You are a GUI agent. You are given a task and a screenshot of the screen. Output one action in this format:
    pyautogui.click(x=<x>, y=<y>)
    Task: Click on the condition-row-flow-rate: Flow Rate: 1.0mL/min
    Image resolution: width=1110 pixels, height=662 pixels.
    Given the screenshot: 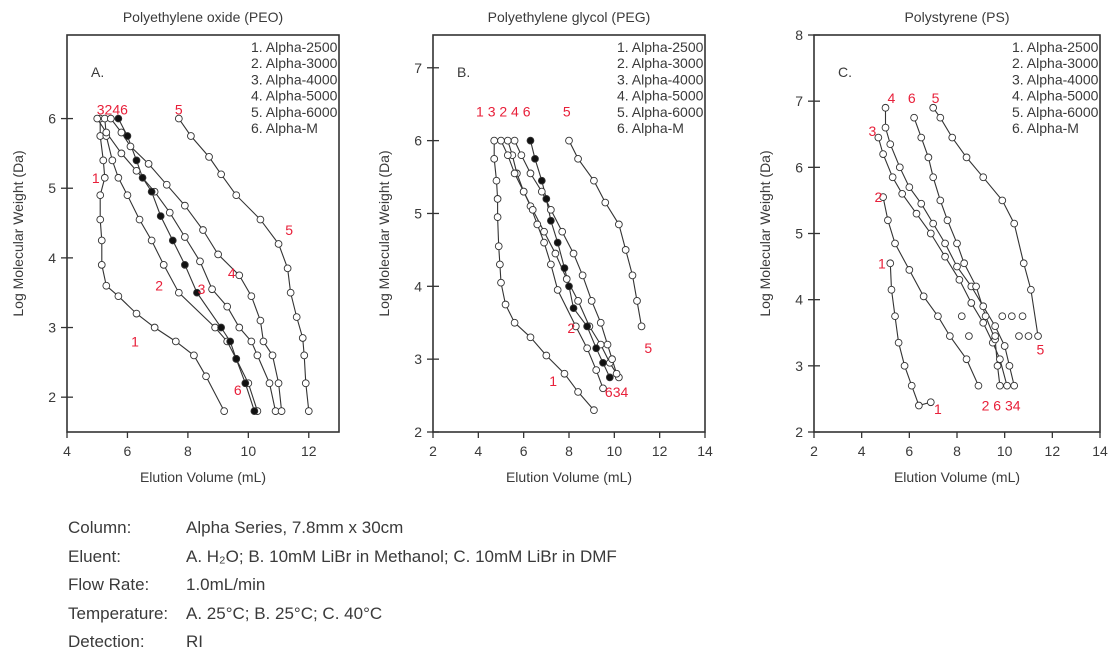 What is the action you would take?
    pyautogui.click(x=342, y=585)
    